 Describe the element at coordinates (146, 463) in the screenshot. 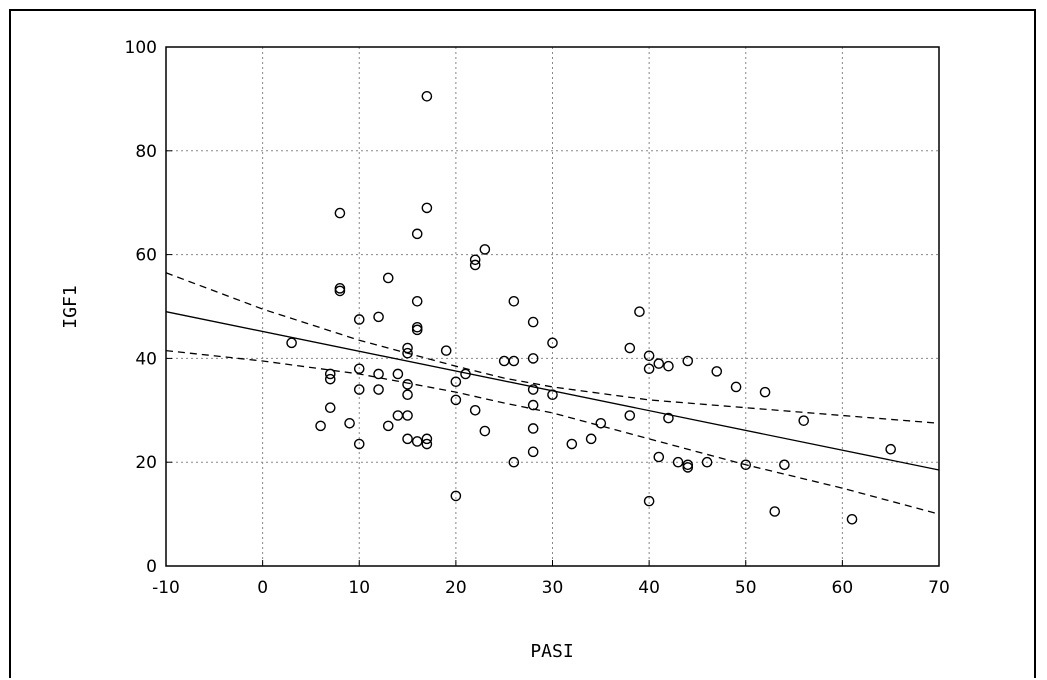

I see `y-tick-label: 20` at that location.